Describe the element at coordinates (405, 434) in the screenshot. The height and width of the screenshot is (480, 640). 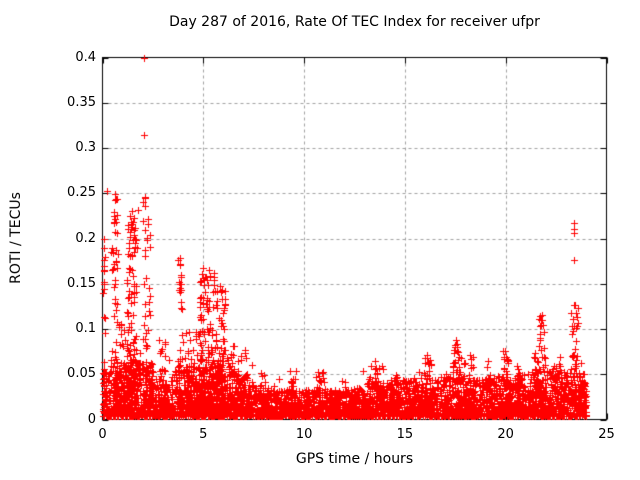
I see `x-tick-label: 15` at that location.